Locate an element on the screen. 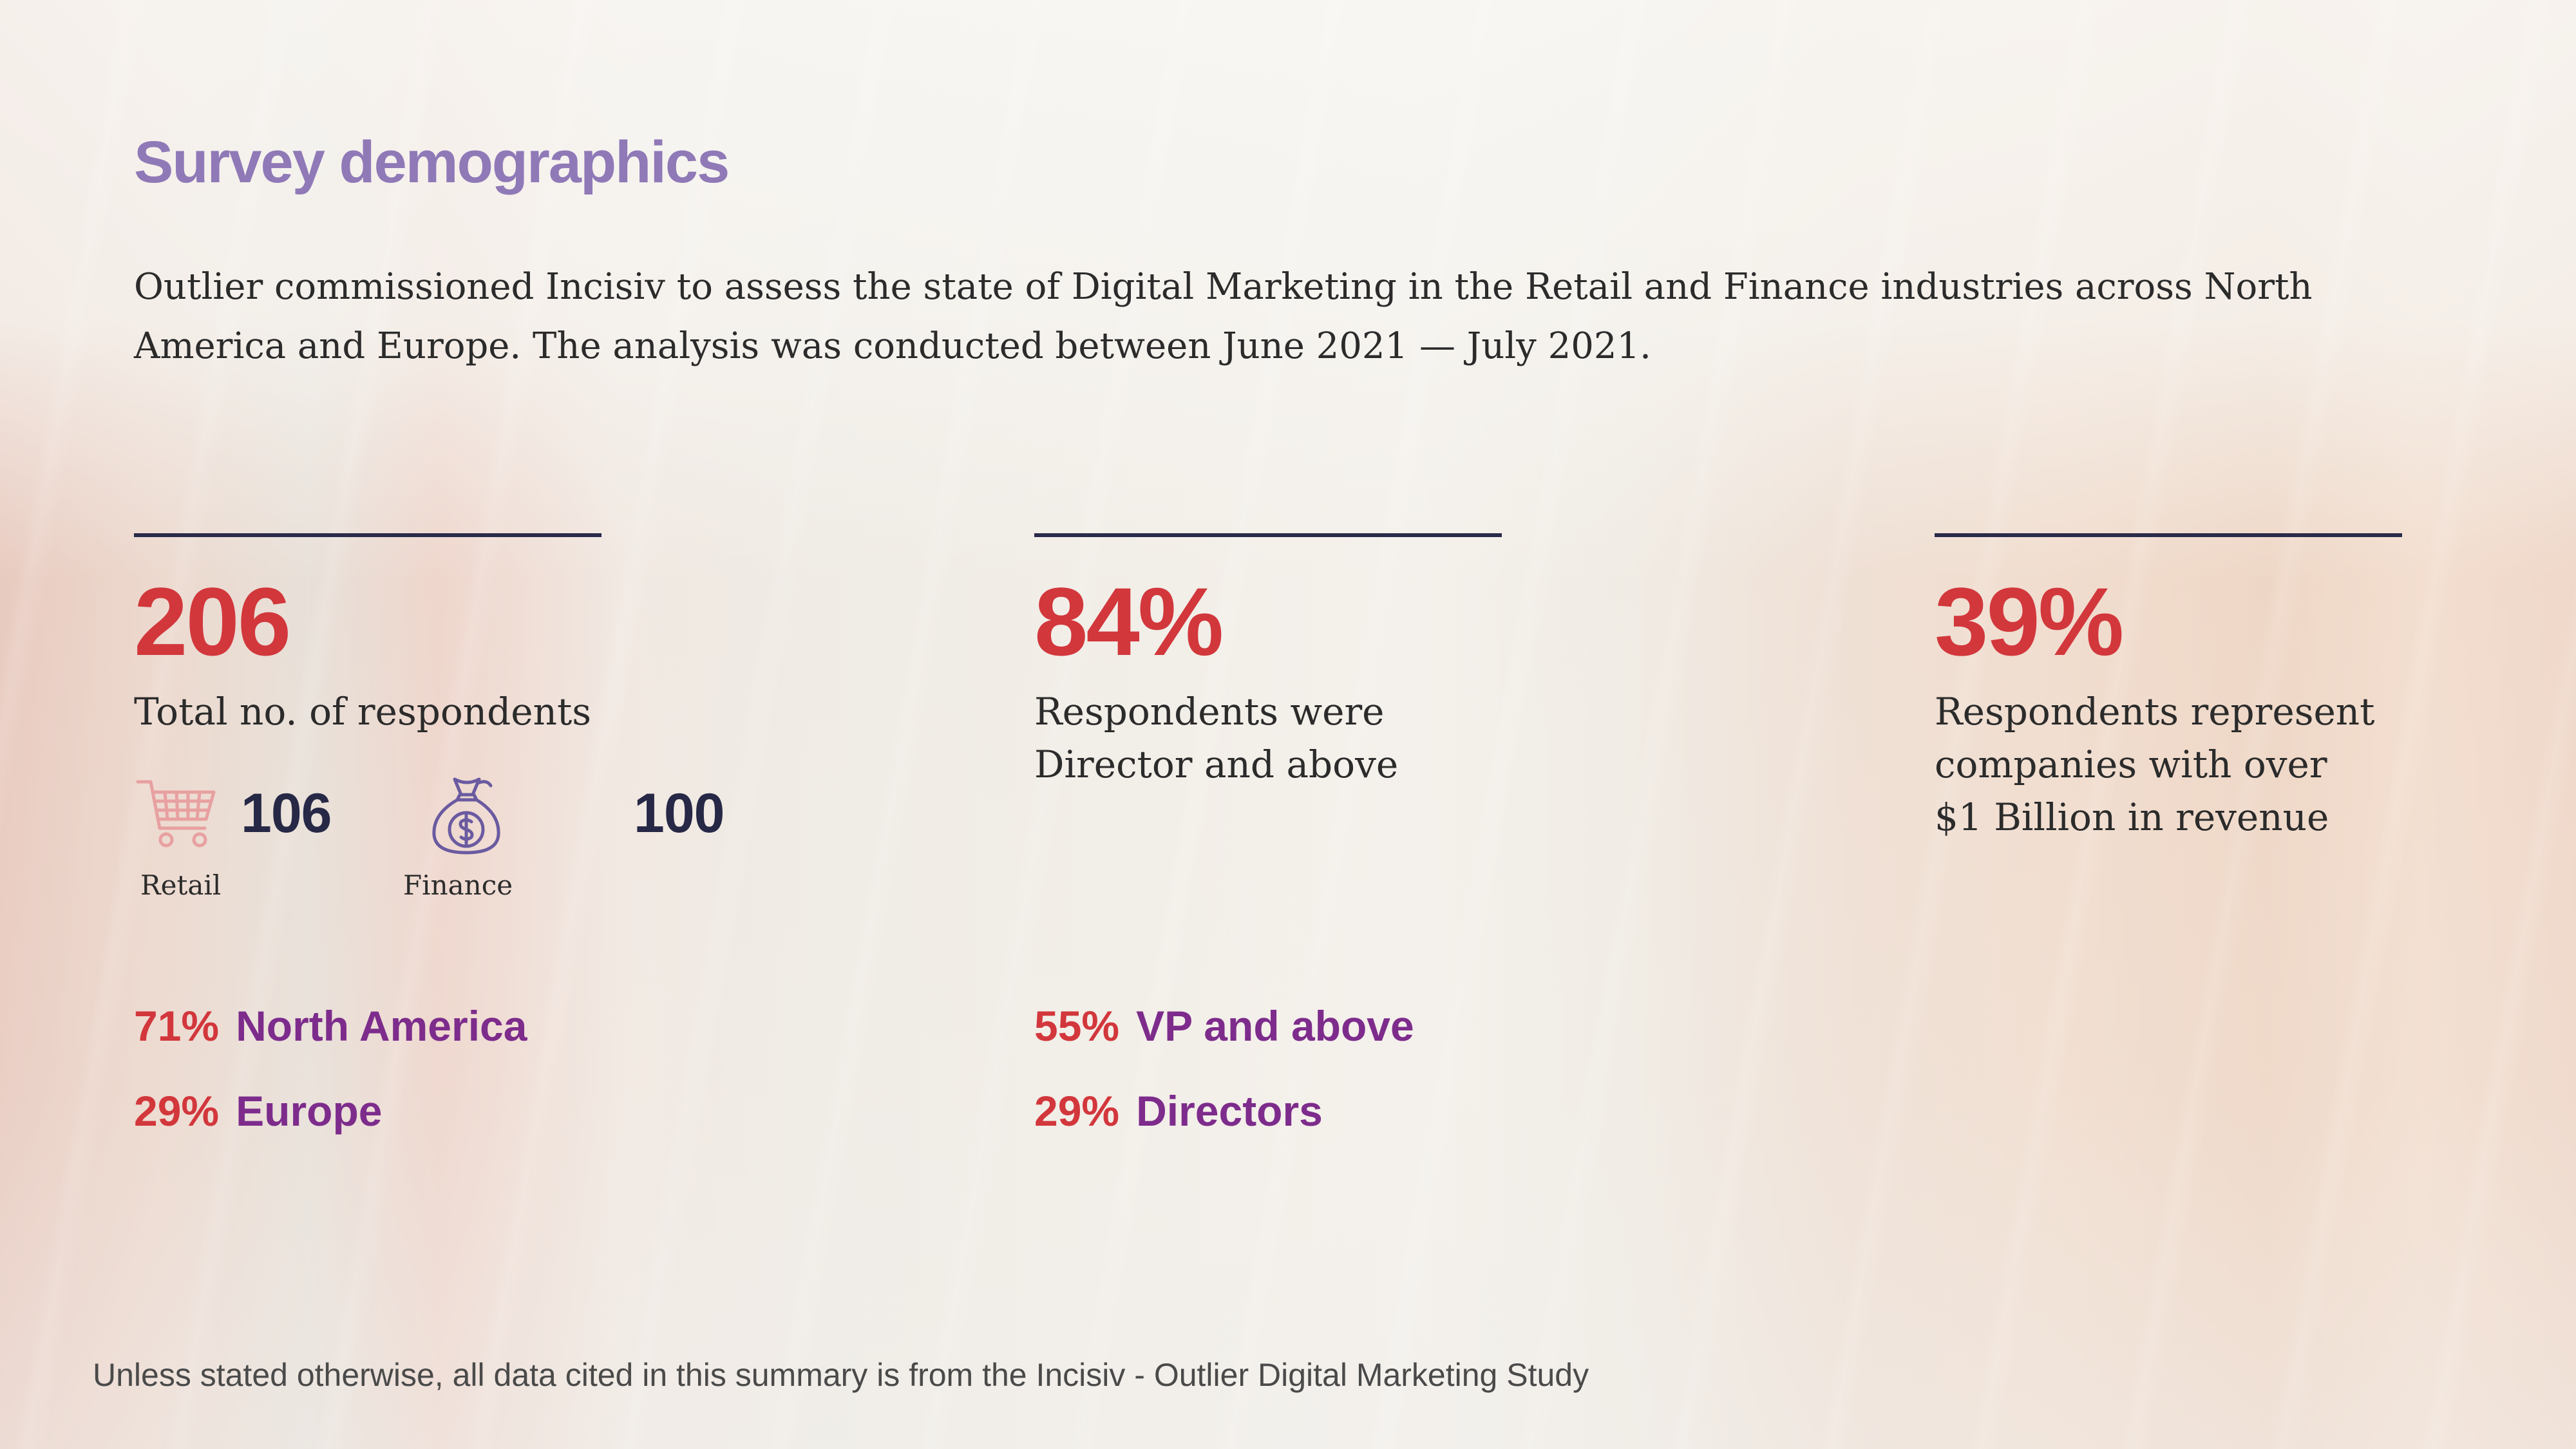 Image resolution: width=2576 pixels, height=1449 pixels. shopping-cart-icon is located at coordinates (176, 814).